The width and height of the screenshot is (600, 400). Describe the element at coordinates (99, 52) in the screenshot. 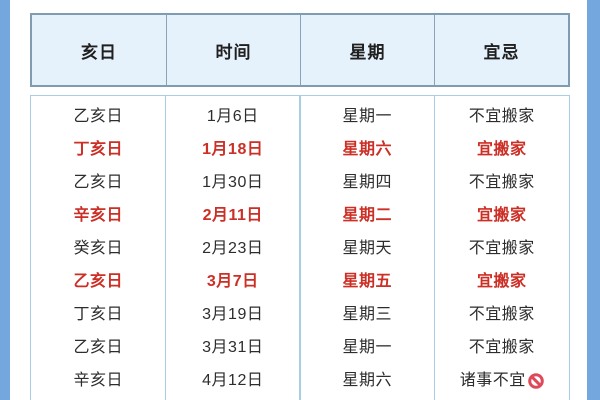

I see `column-header-hai-day: 亥日` at that location.